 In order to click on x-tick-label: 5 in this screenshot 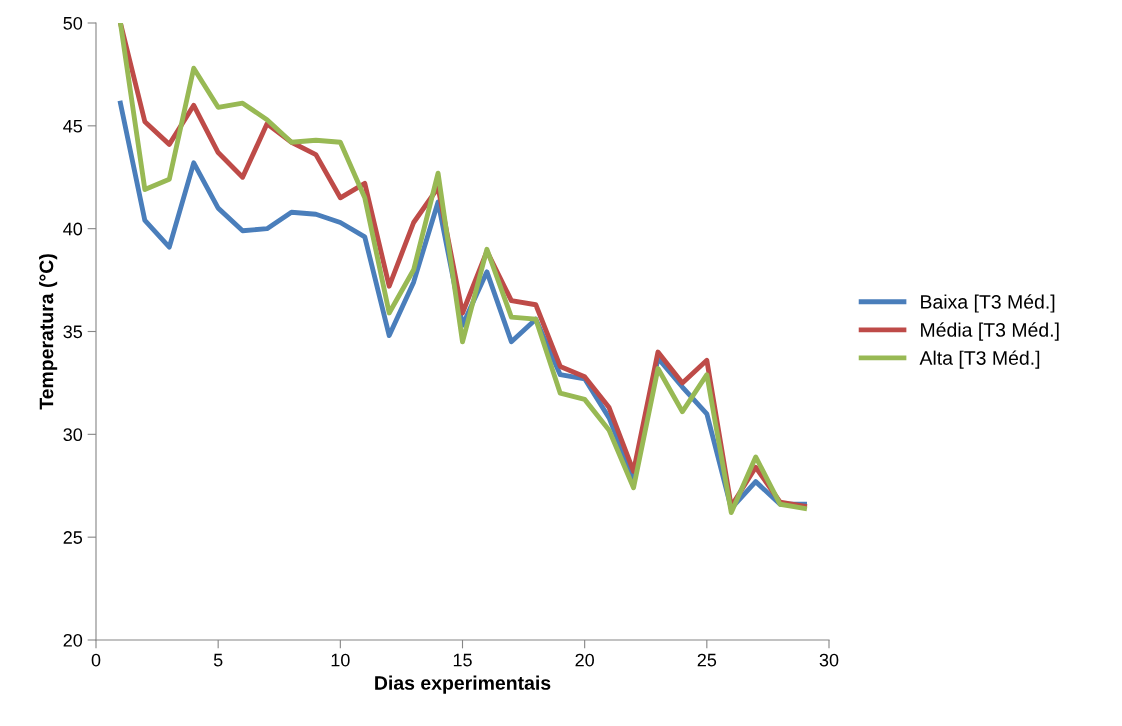, I will do `click(218, 660)`.